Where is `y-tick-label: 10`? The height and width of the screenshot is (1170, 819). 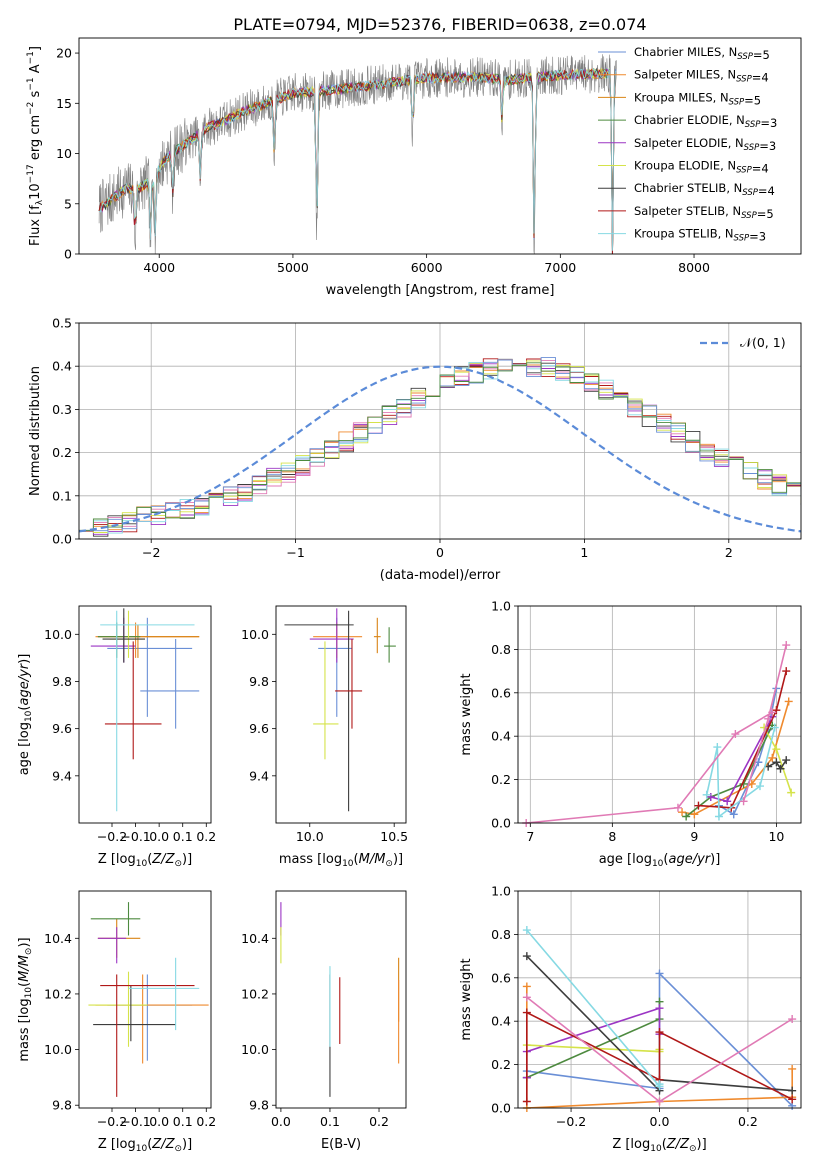 y-tick-label: 10 is located at coordinates (64, 153).